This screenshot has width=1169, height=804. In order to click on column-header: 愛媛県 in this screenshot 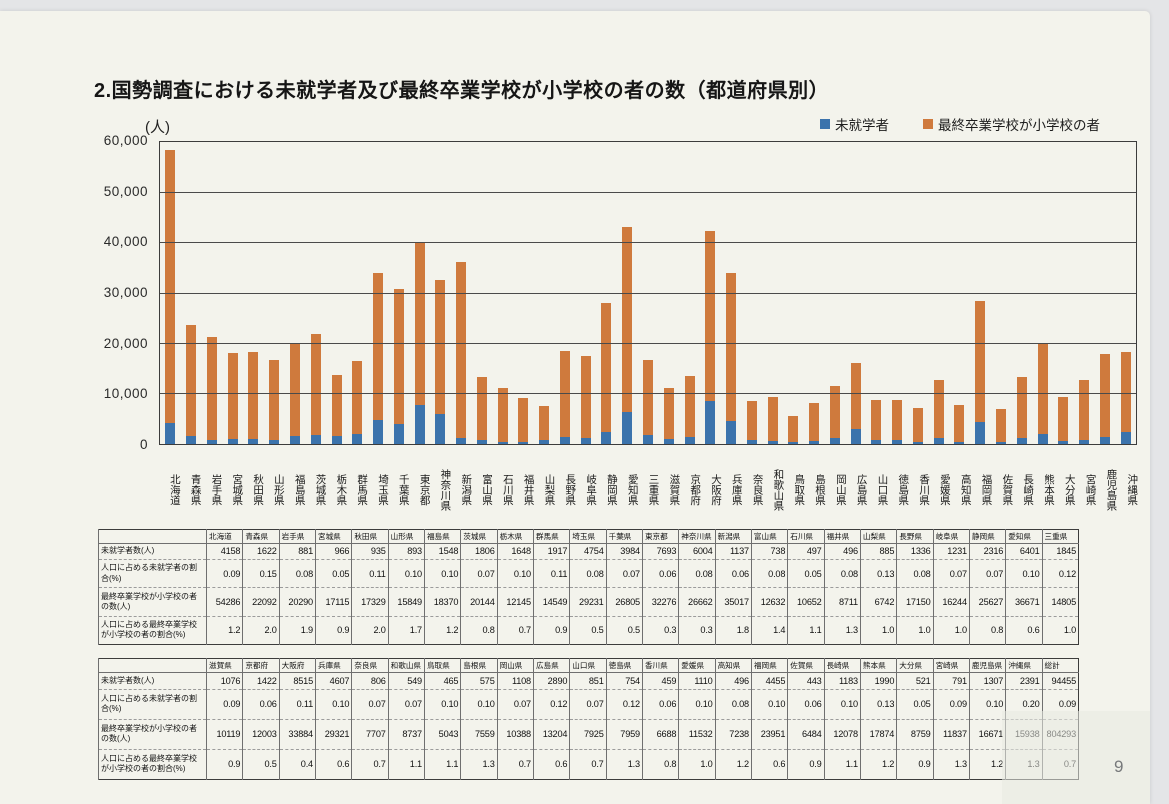, I will do `click(697, 665)`.